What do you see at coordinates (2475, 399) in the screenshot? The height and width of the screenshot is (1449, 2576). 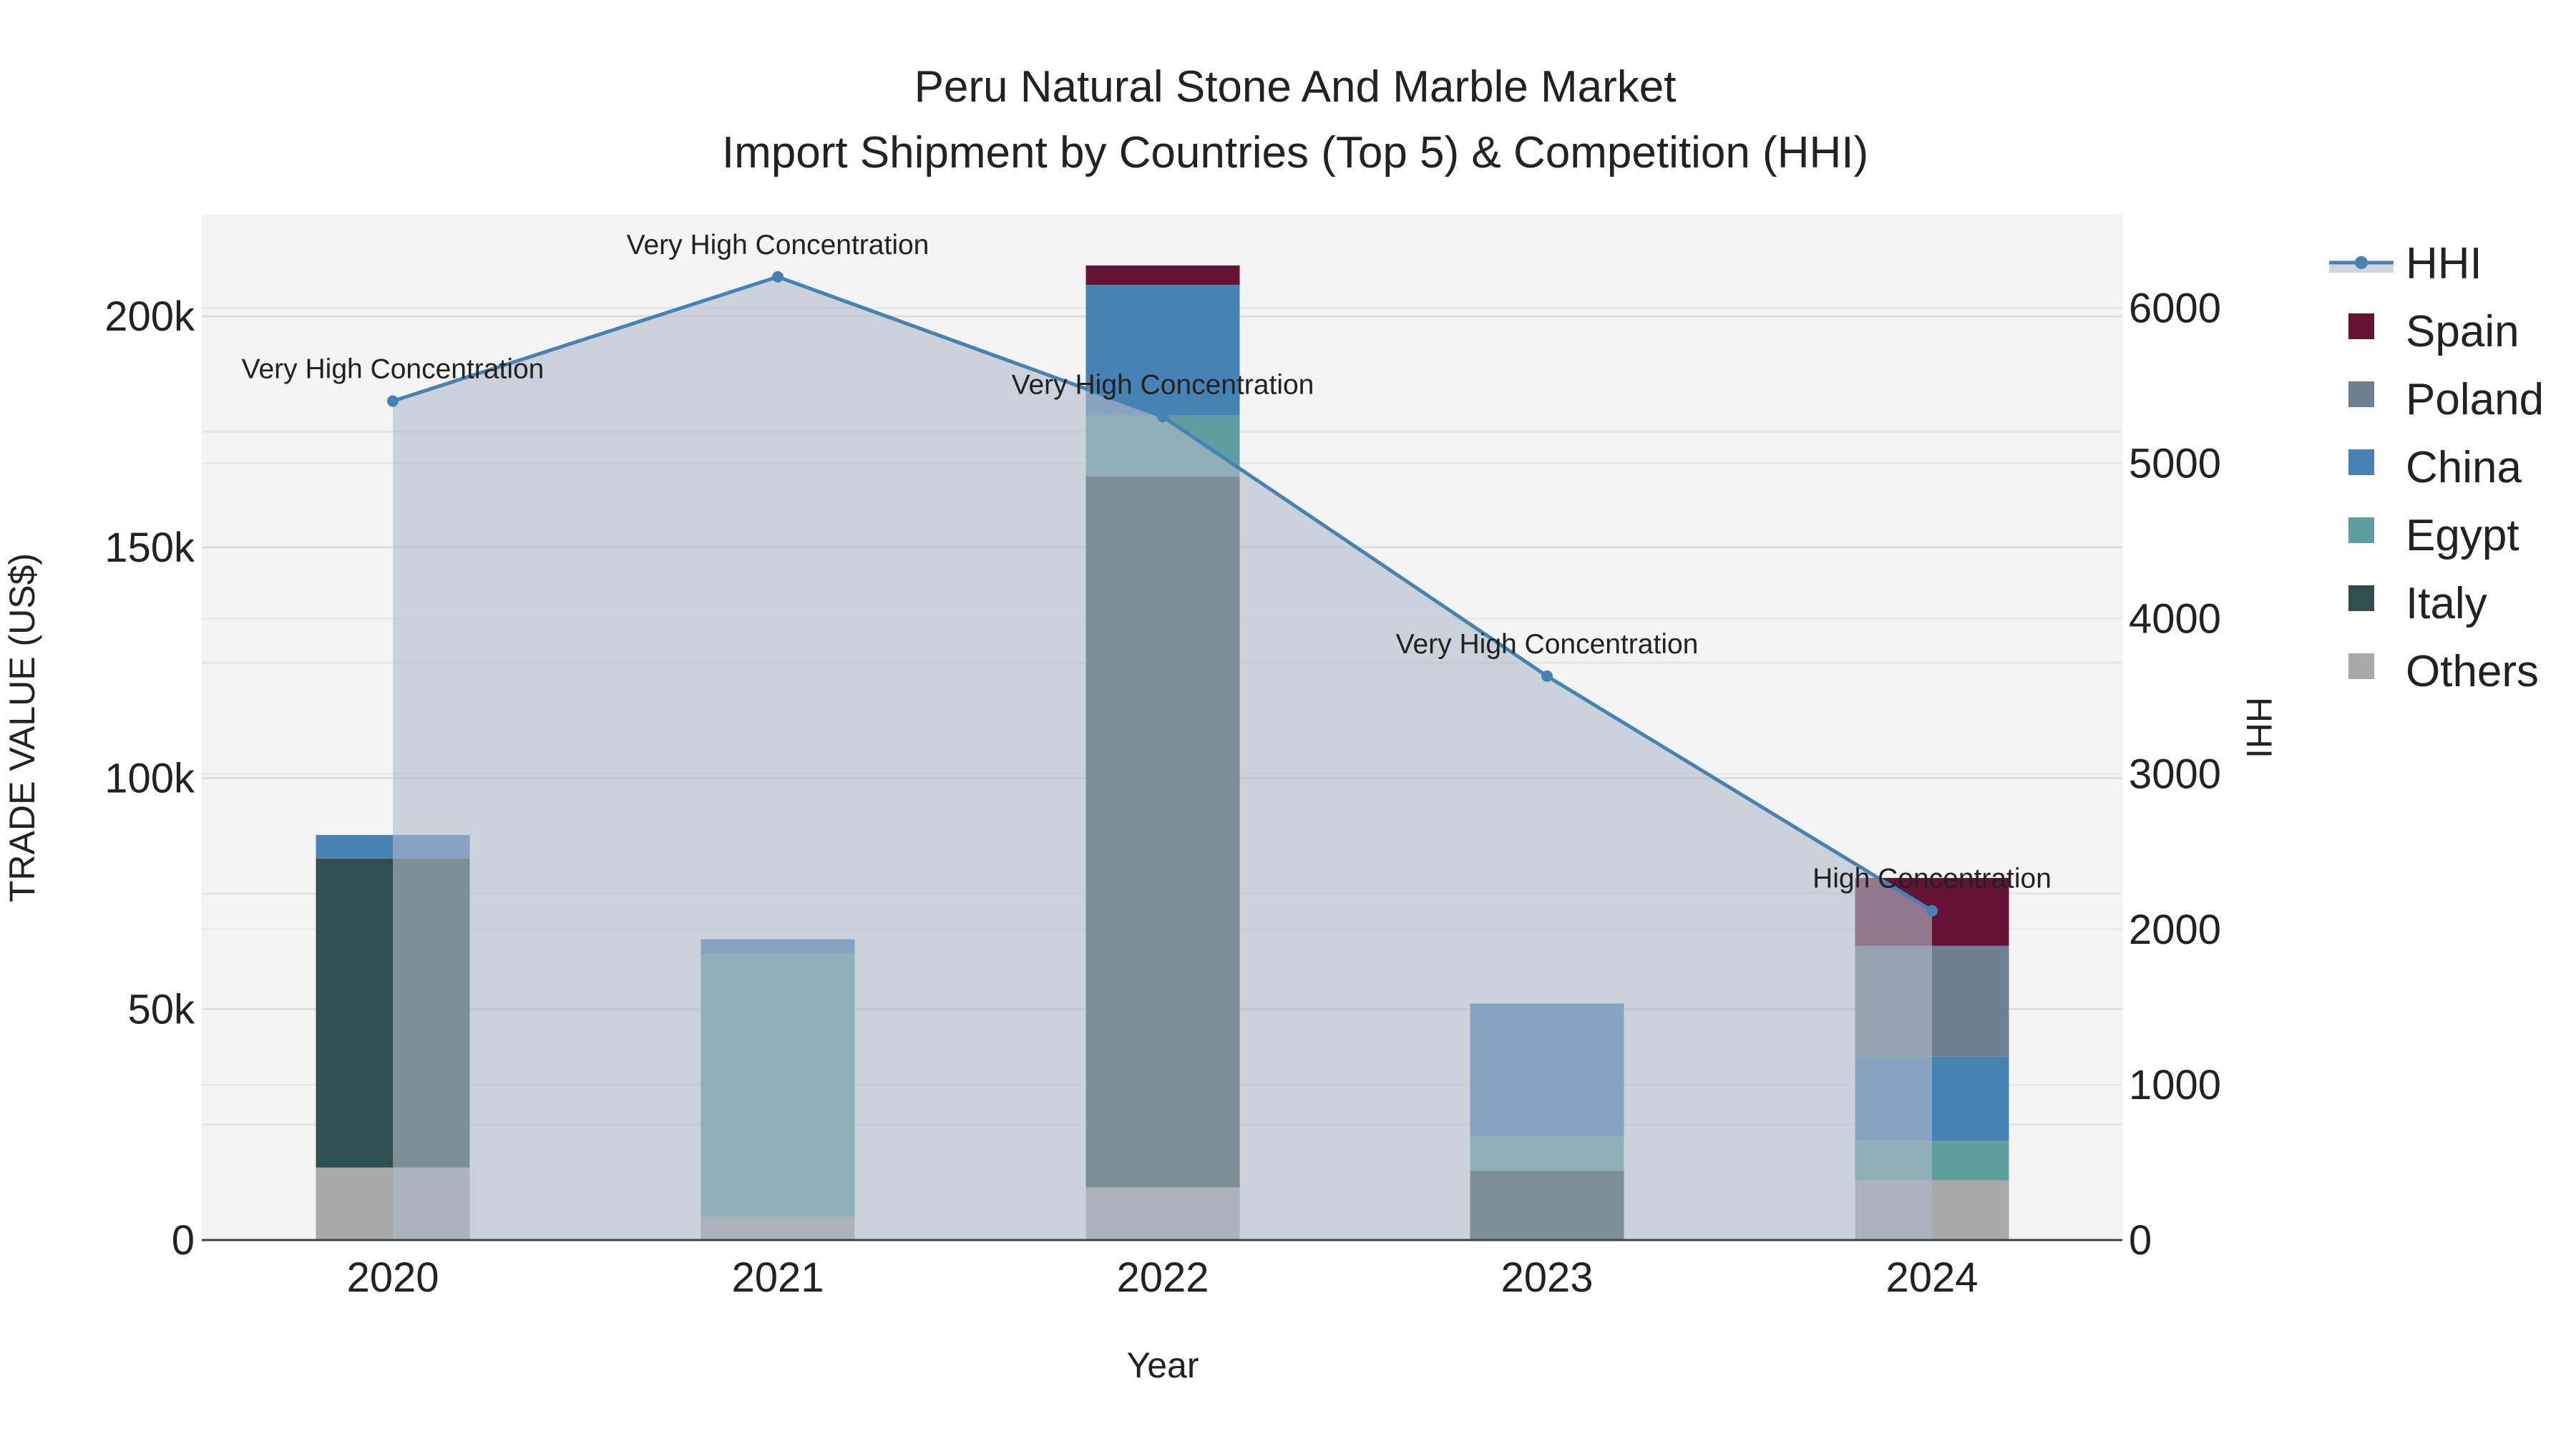 I see `legend-label-poland: Poland` at bounding box center [2475, 399].